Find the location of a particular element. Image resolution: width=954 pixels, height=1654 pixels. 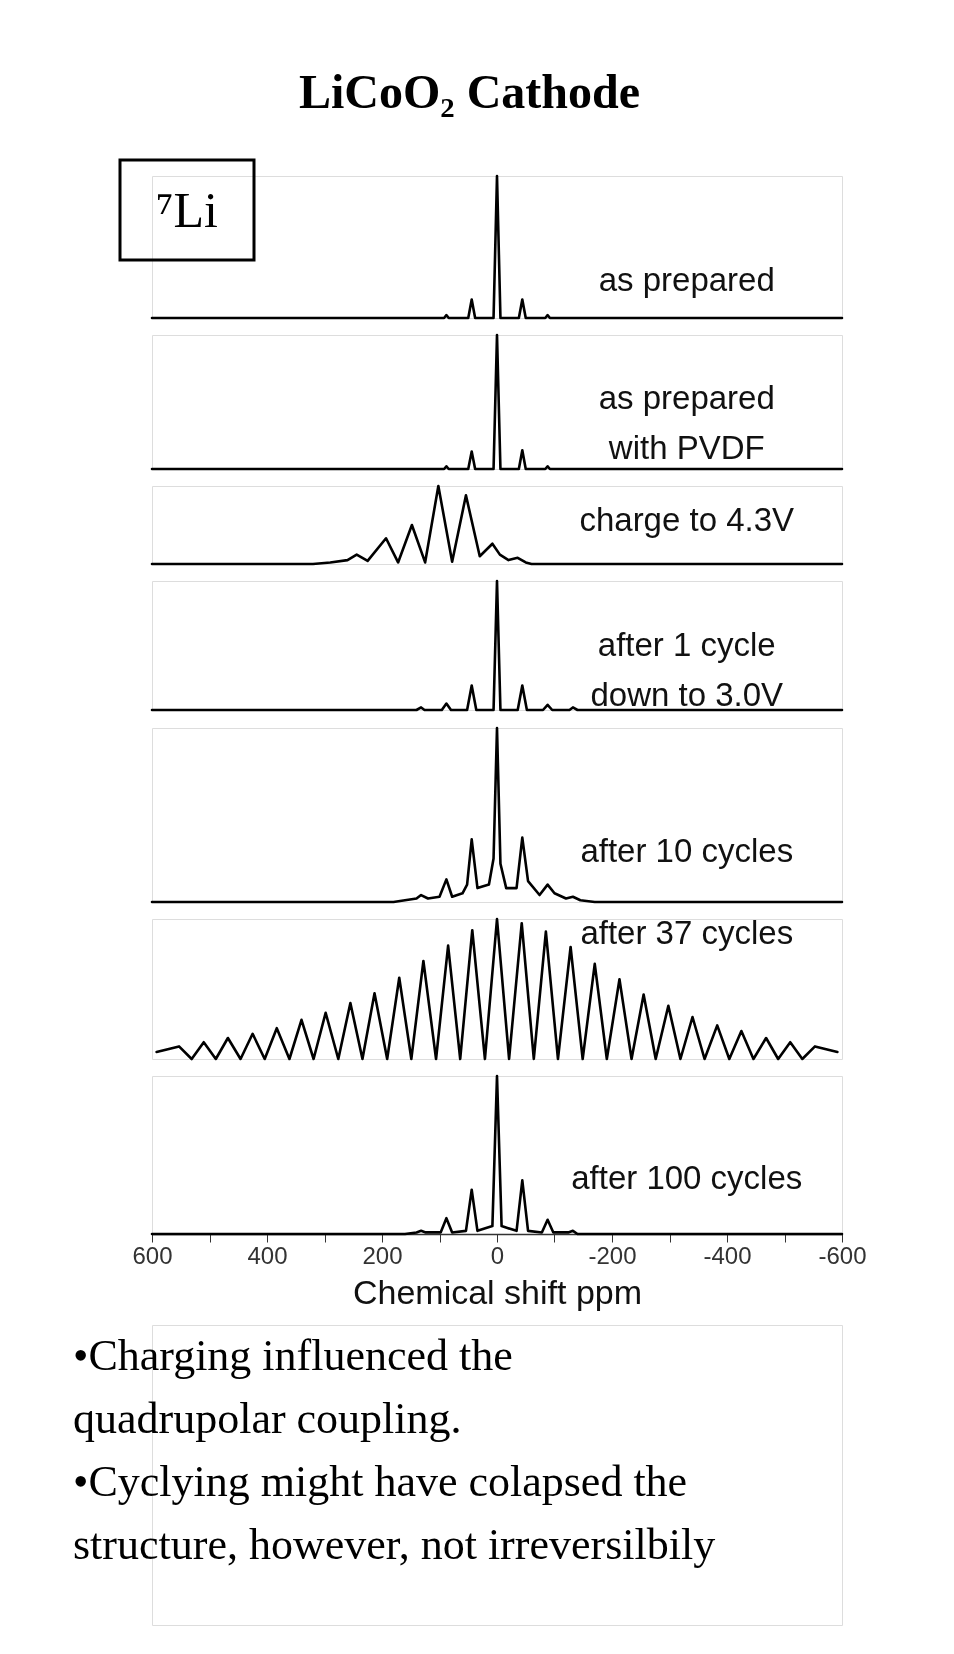

series-label: as prepared with PVDF is located at coordinates (686, 423).